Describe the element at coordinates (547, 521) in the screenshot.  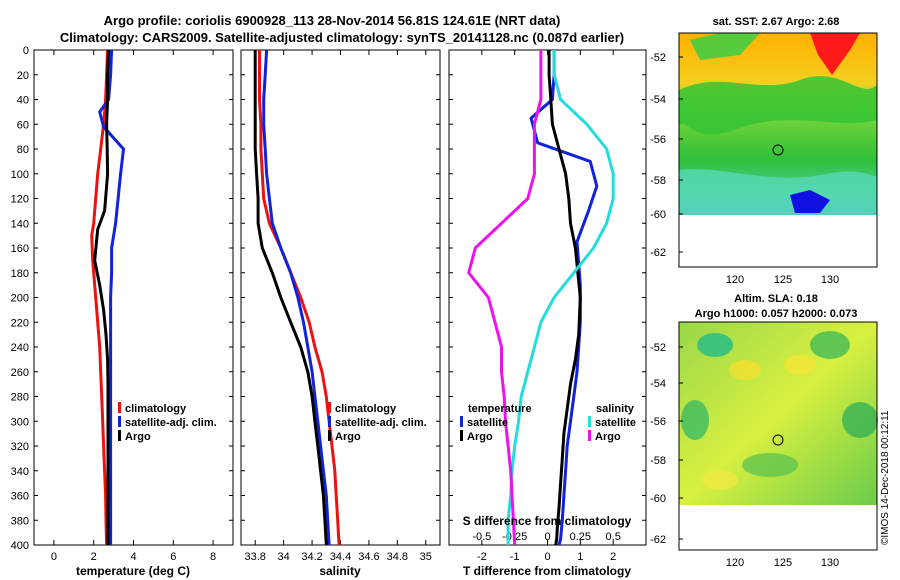
I see `s-difference-xlabel: S difference from climatology` at that location.